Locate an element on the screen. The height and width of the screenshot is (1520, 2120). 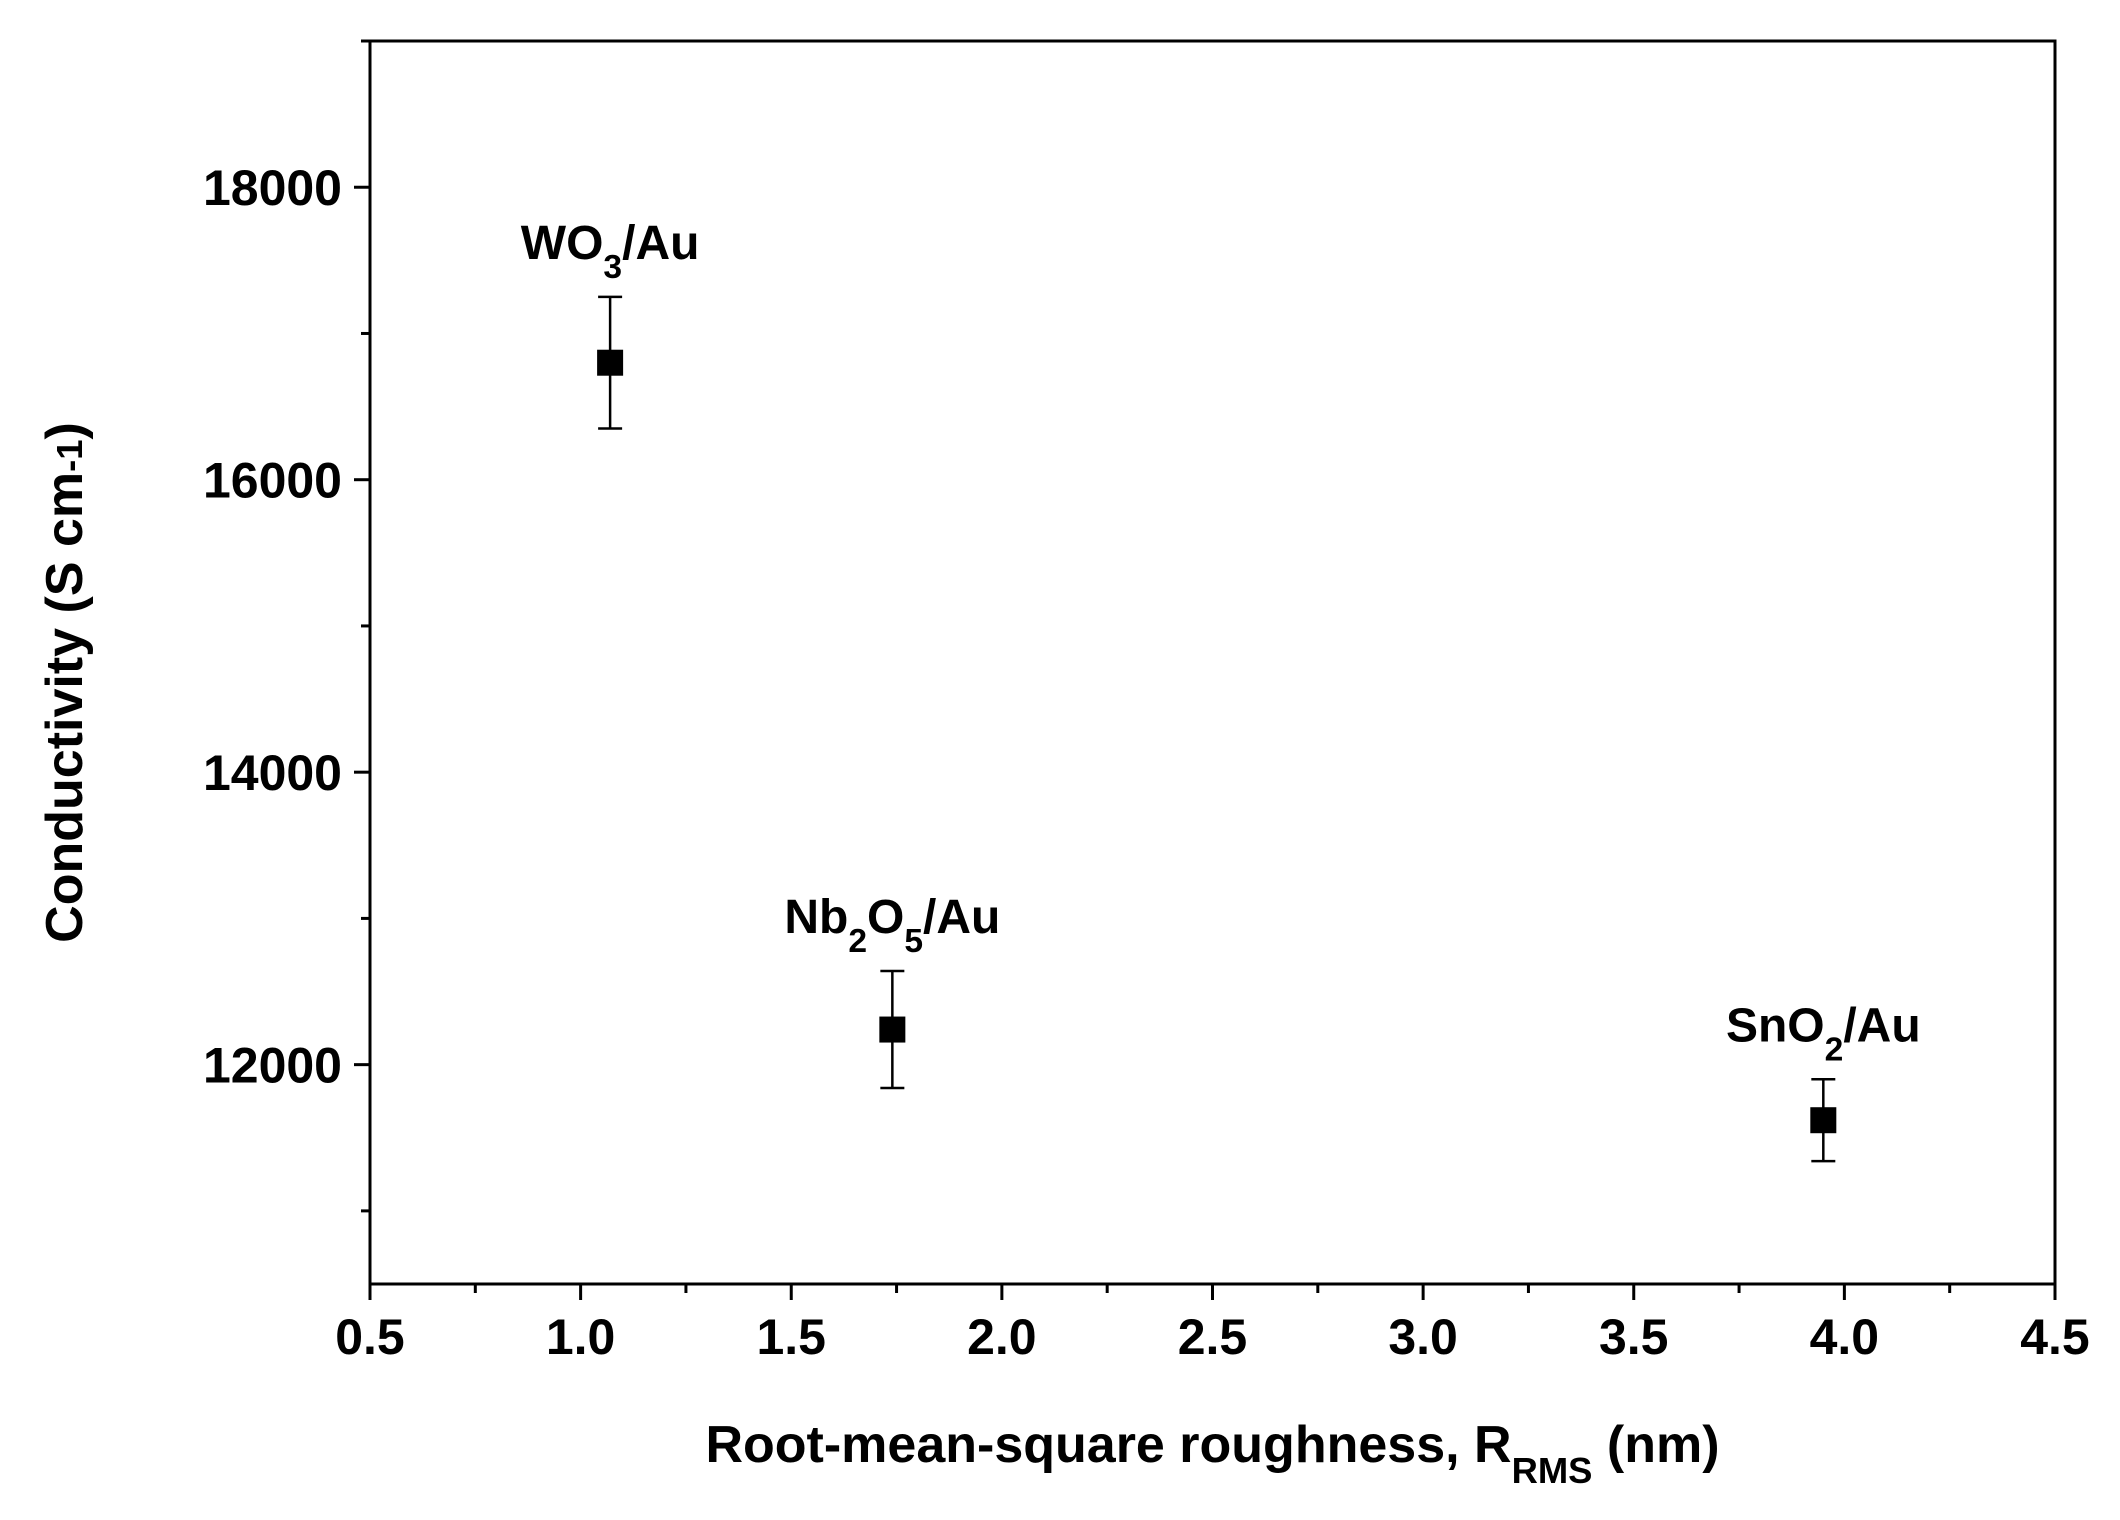
text-part: 3 is located at coordinates (612, 266).